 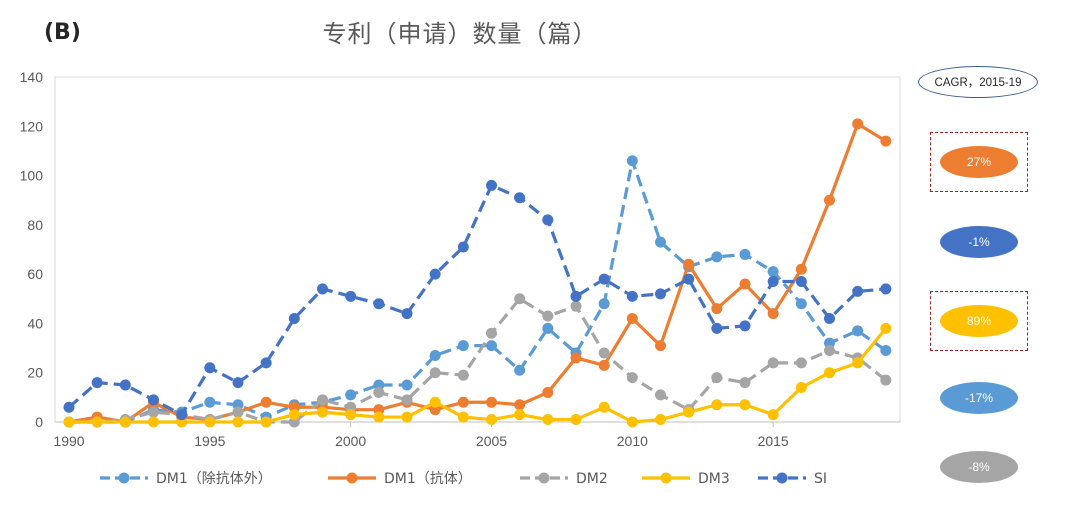 I want to click on cagr-badge-1: 27%, so click(x=979, y=162).